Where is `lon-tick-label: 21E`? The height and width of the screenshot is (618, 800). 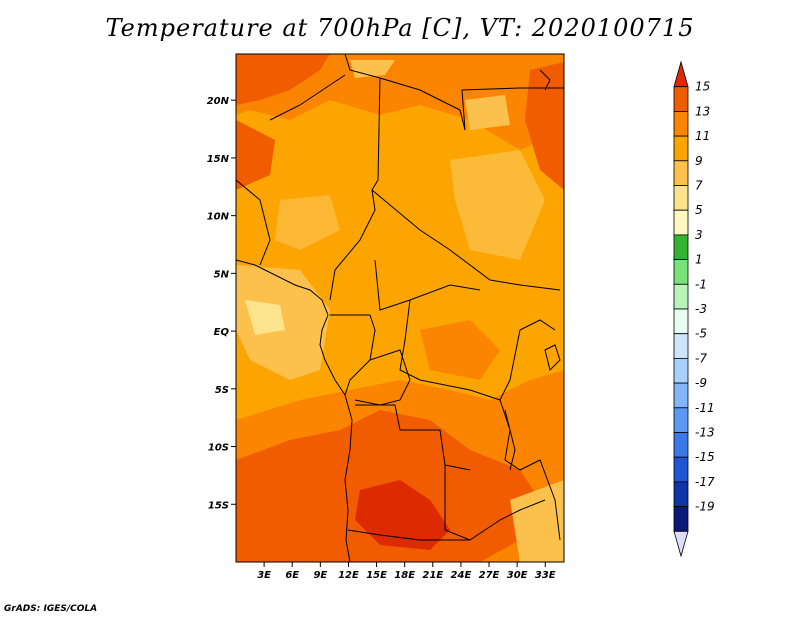
lon-tick-label: 21E is located at coordinates (432, 575).